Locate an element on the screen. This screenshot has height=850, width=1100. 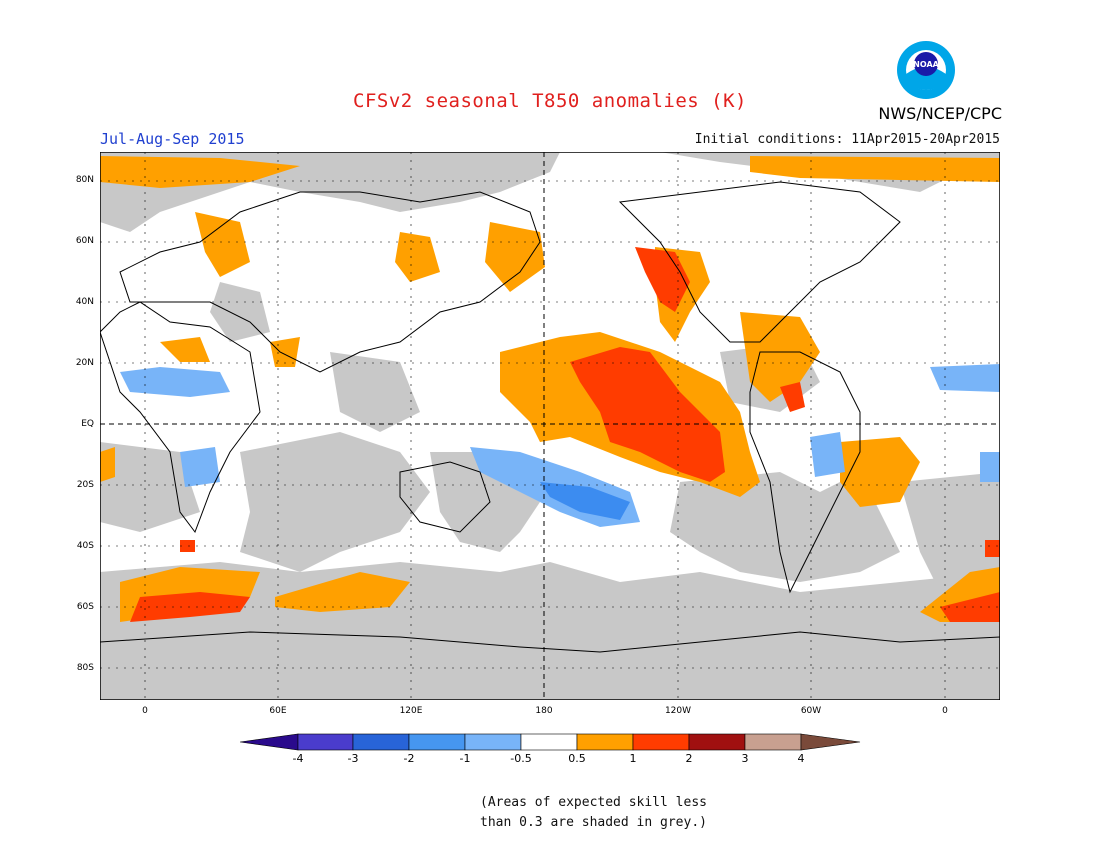
initial-conditions: Initial conditions: 11Apr2015-20Apr2015 is located at coordinates (847, 139).